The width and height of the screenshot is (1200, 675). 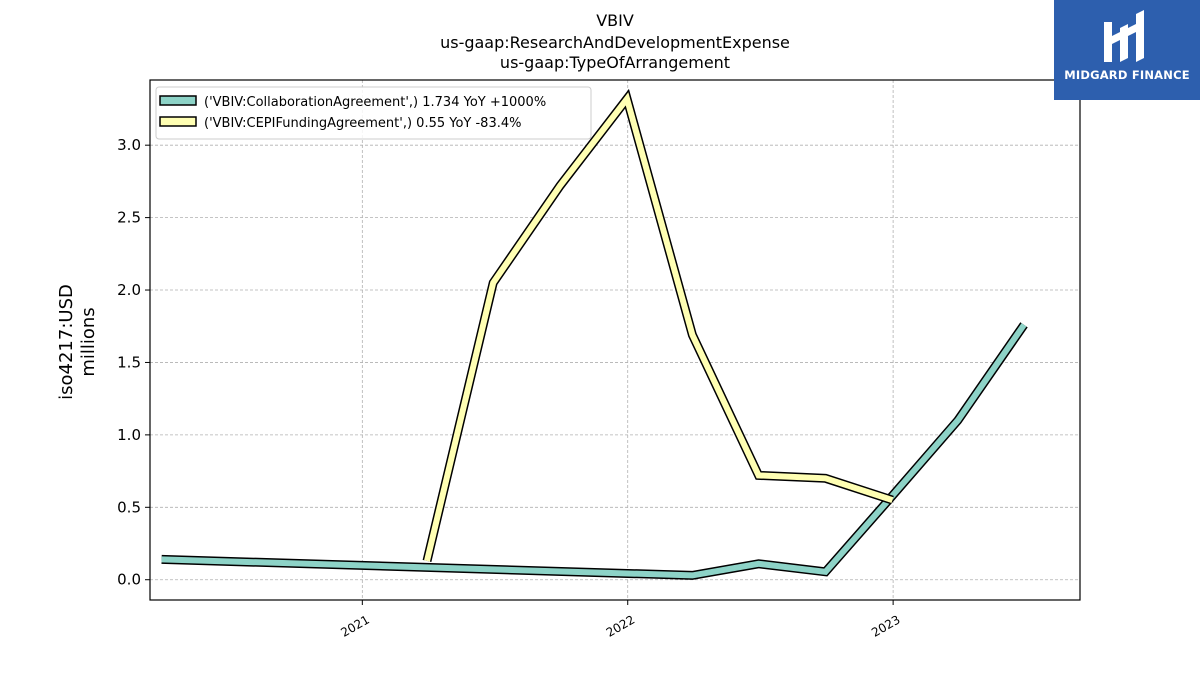 I want to click on y-tick-label: 1.0, so click(x=129, y=435).